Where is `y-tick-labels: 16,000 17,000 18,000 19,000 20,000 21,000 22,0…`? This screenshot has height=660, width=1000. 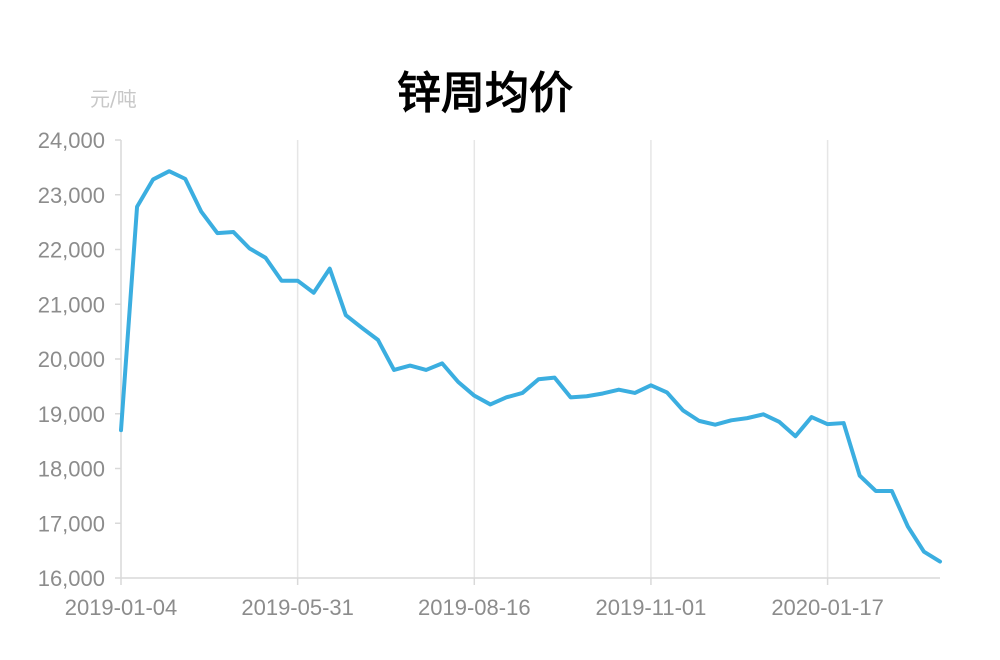
y-tick-labels: 16,000 17,000 18,000 19,000 20,000 21,000 22,0… is located at coordinates (71, 359).